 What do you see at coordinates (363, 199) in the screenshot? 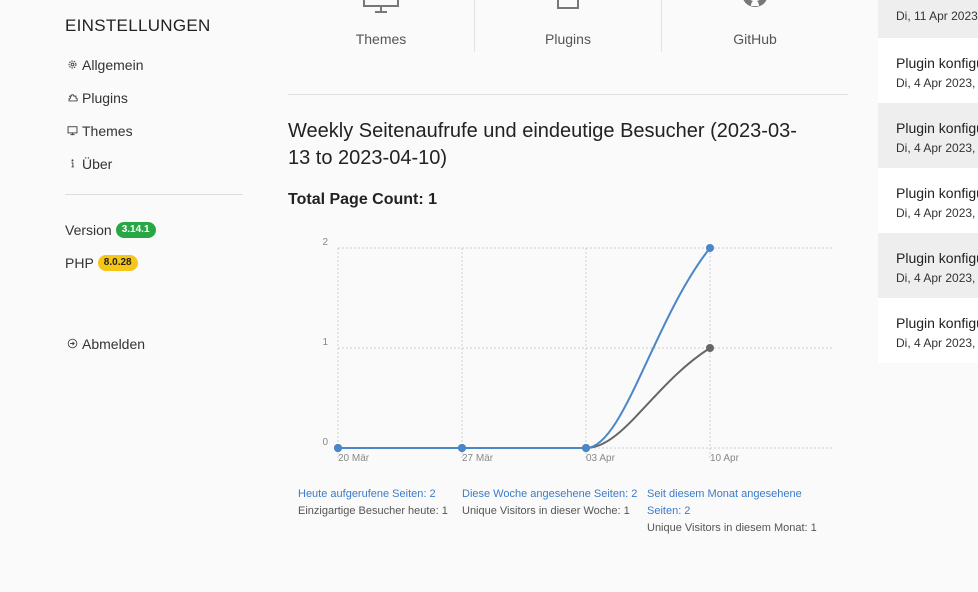
I see `total-page-count: Total Page Count: 1` at bounding box center [363, 199].